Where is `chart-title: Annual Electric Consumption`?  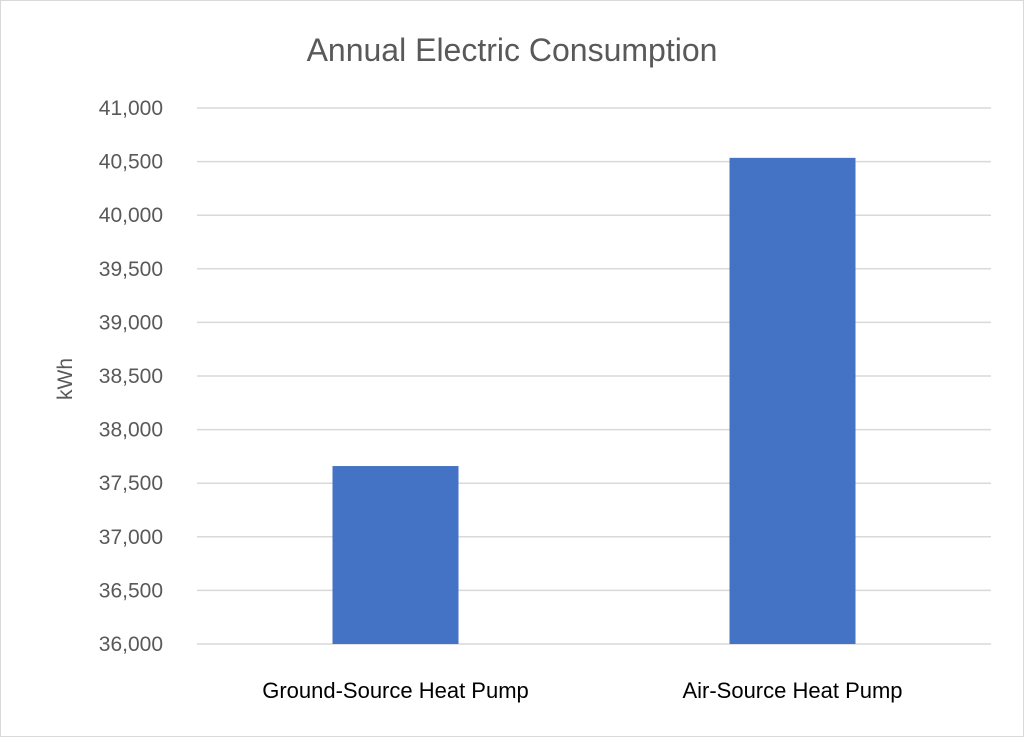 chart-title: Annual Electric Consumption is located at coordinates (512, 50).